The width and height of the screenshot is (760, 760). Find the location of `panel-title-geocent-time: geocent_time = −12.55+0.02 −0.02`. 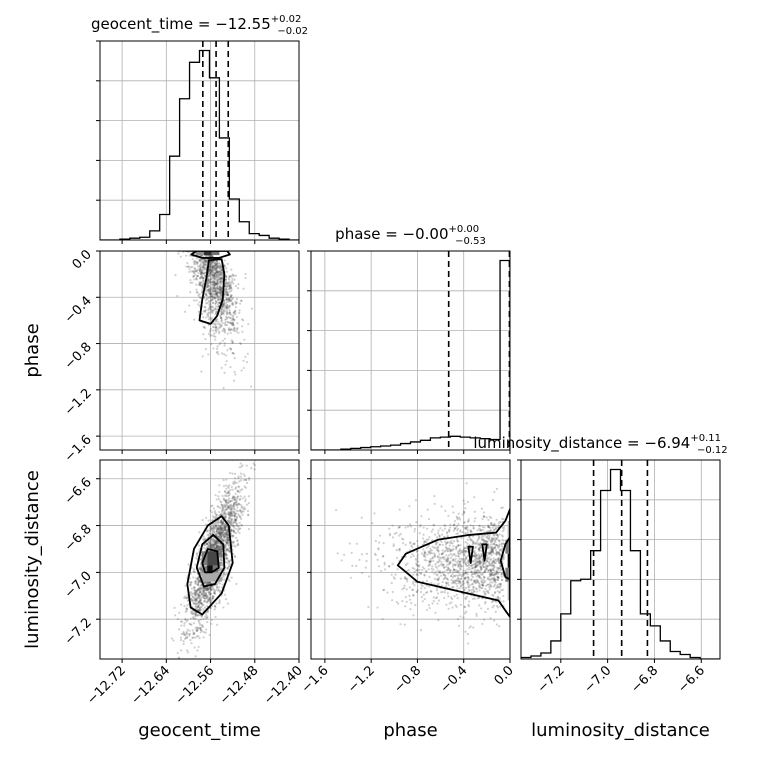

panel-title-geocent-time: geocent_time = −12.55+0.02 −0.02 is located at coordinates (199, 25).